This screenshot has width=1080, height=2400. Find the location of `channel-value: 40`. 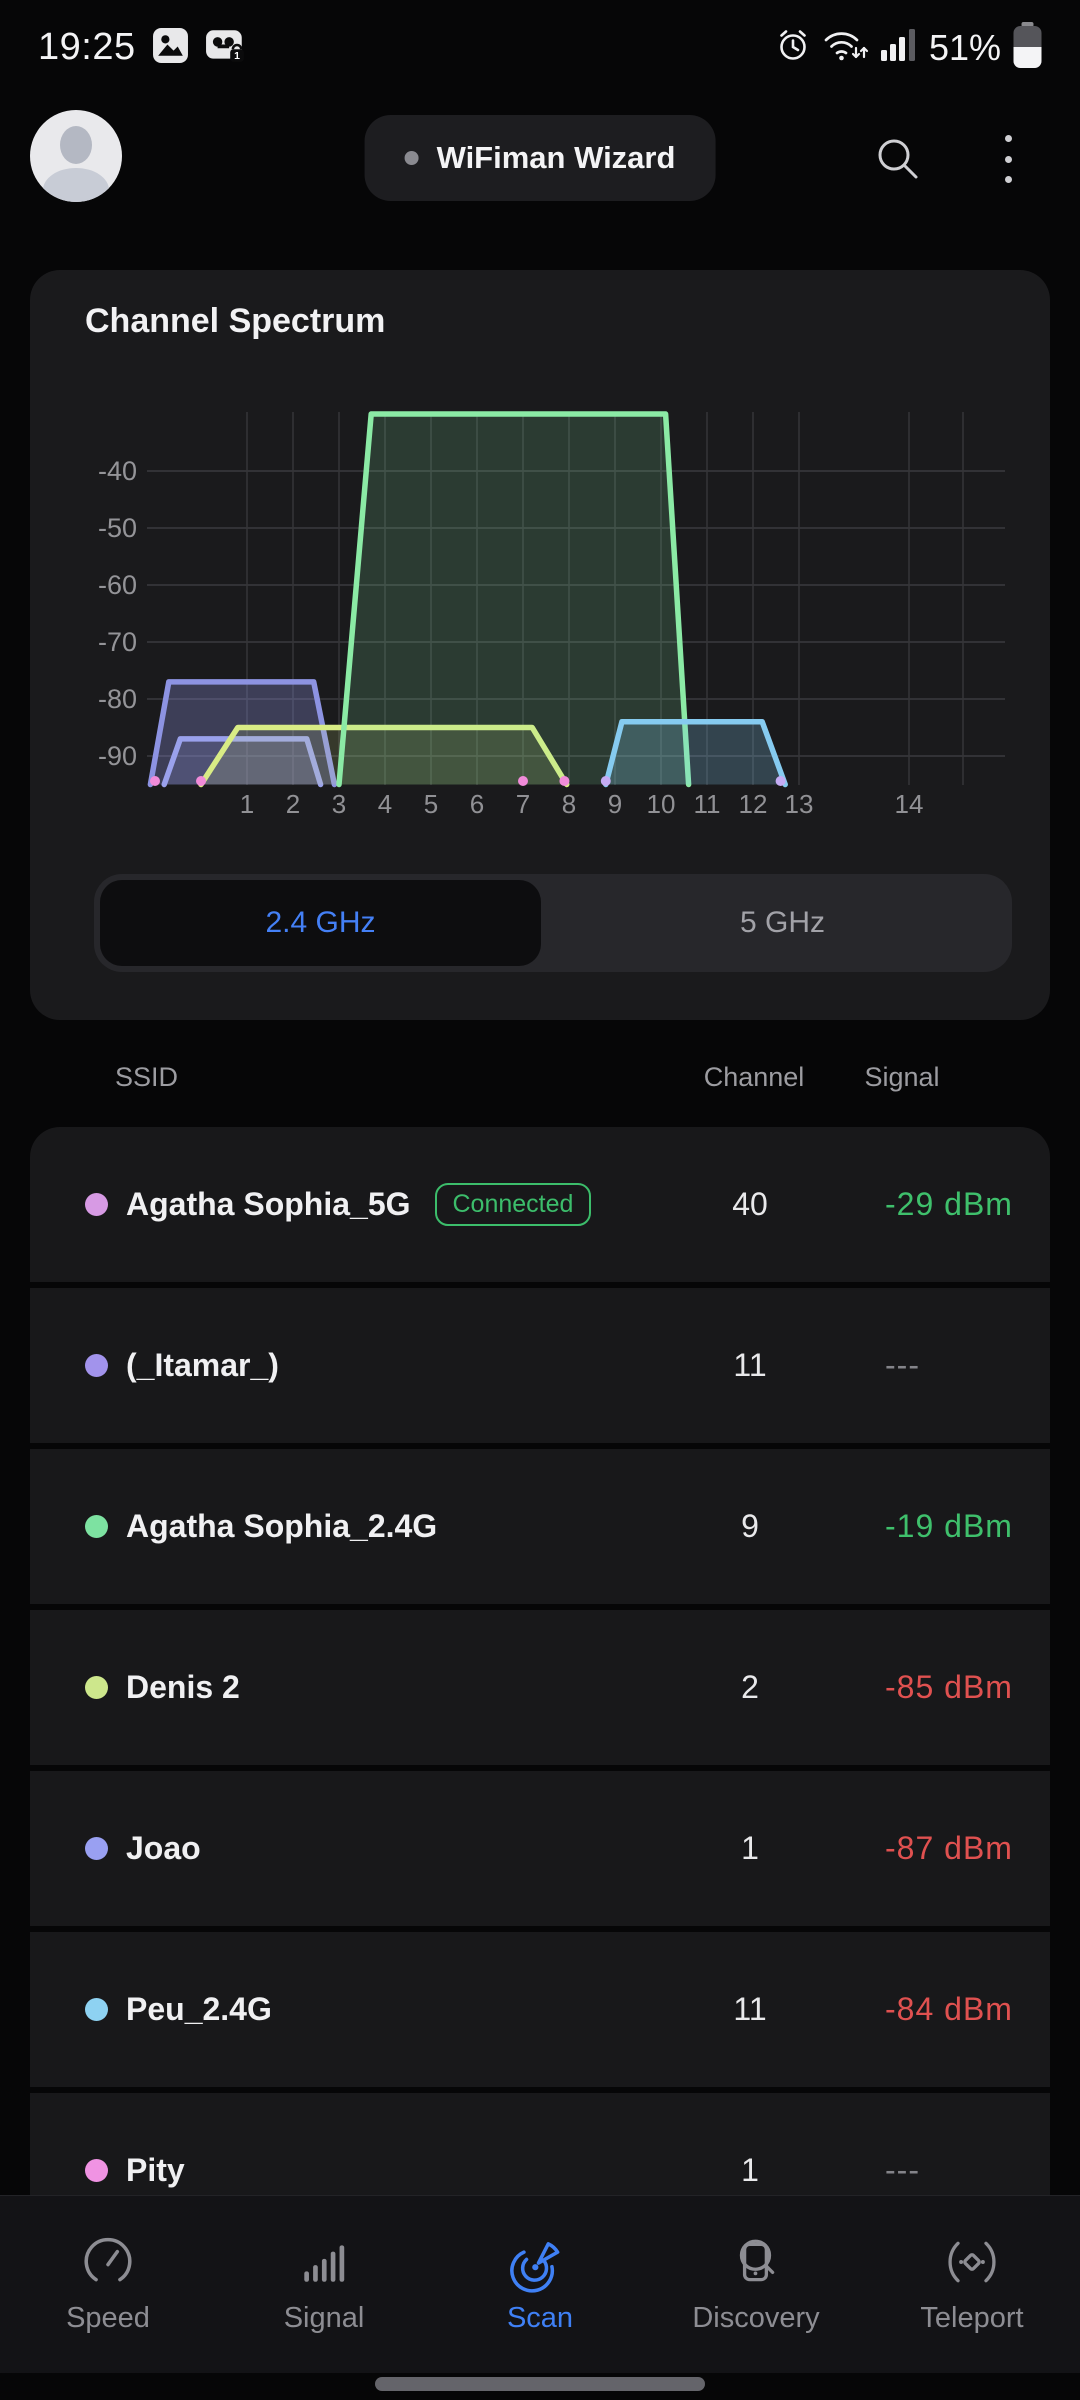

channel-value: 40 is located at coordinates (750, 1204).